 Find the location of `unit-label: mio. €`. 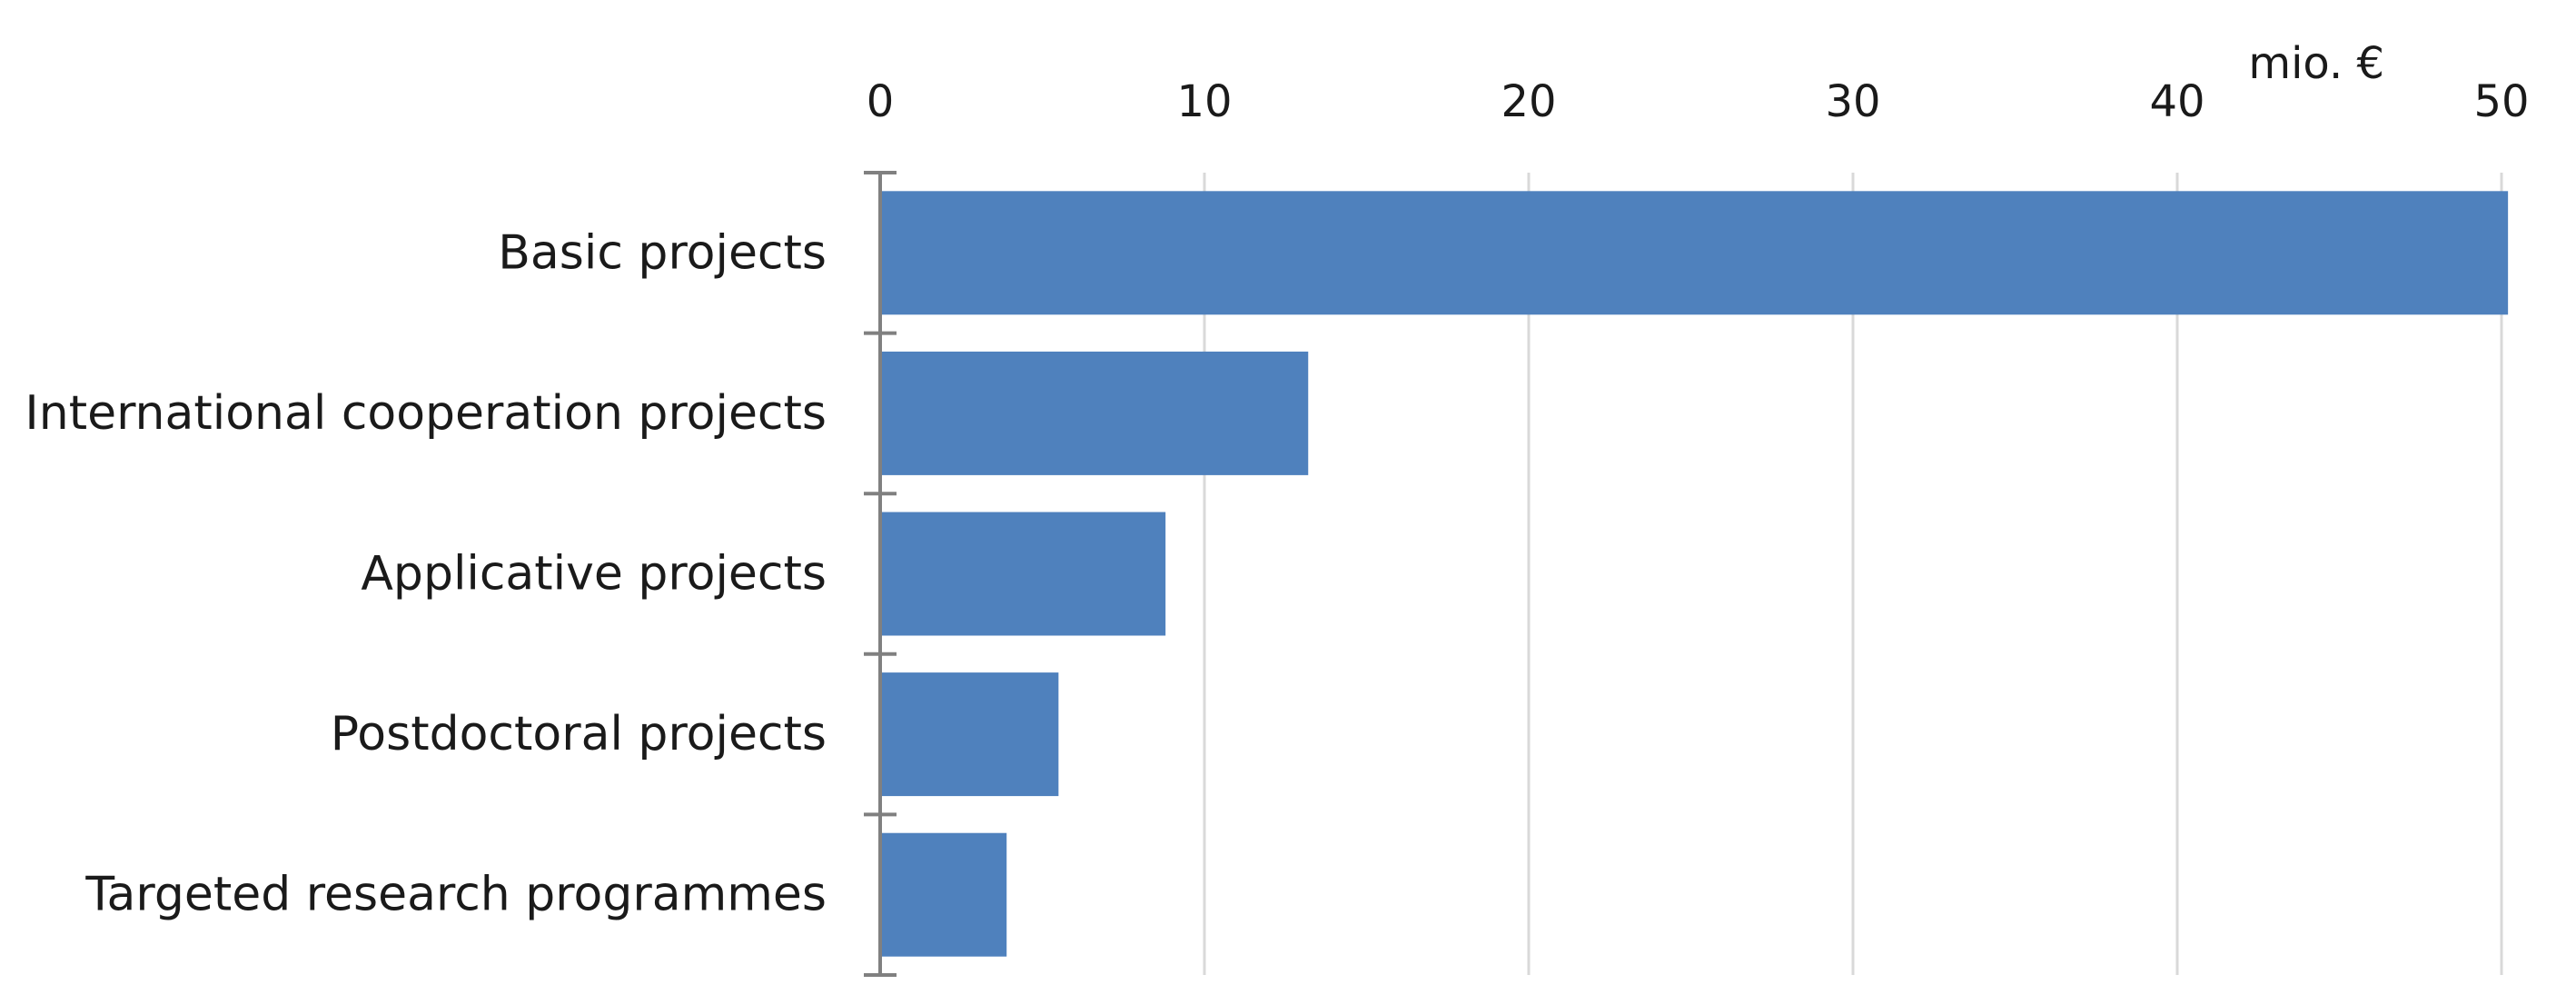

unit-label: mio. € is located at coordinates (2316, 63).